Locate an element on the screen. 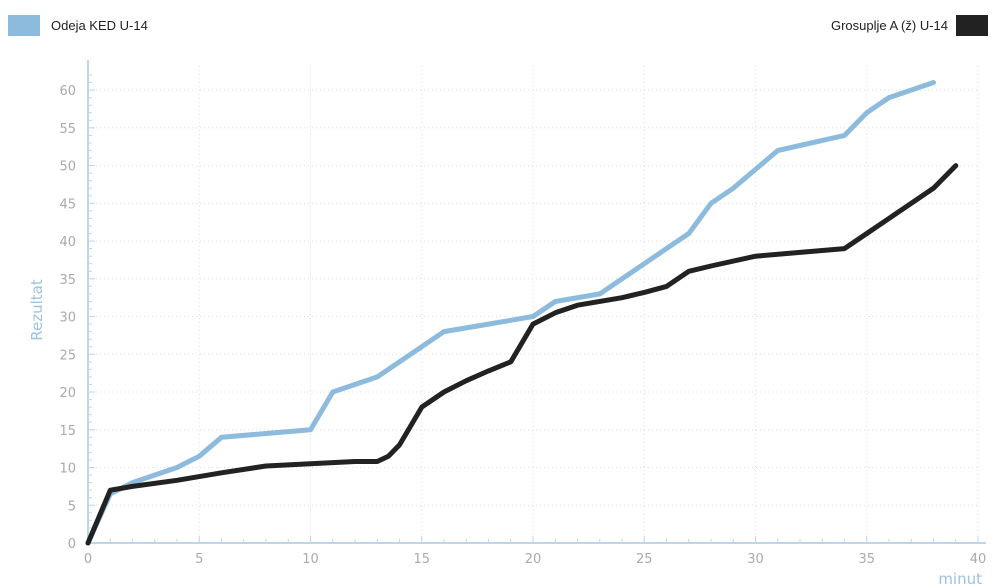 This screenshot has width=996, height=588. x-tick-label: 25 is located at coordinates (644, 559).